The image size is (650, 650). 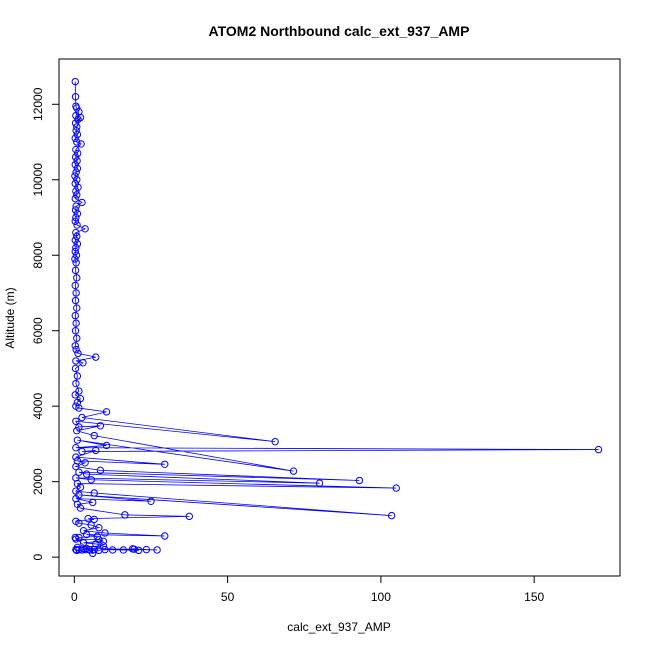 What do you see at coordinates (381, 597) in the screenshot?
I see `x-tick-label: 100` at bounding box center [381, 597].